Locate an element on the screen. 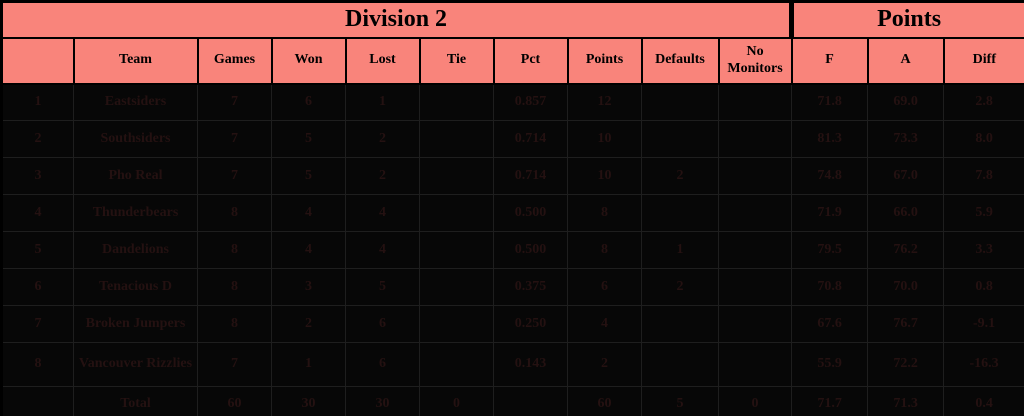 The image size is (1024, 416). column-header-points-against: A is located at coordinates (905, 60).